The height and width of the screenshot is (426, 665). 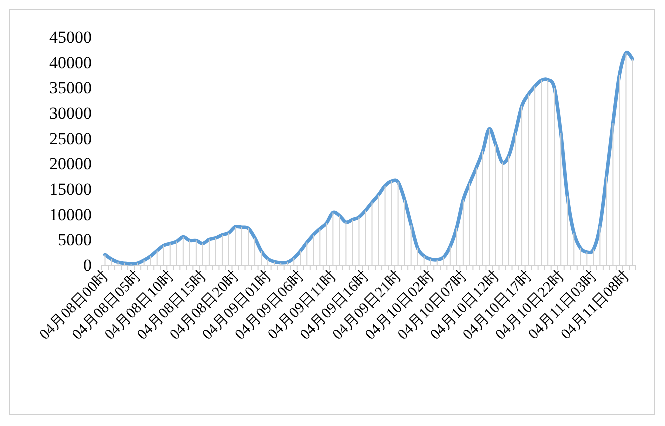 I want to click on y-tick-label: 15000, so click(x=71, y=189).